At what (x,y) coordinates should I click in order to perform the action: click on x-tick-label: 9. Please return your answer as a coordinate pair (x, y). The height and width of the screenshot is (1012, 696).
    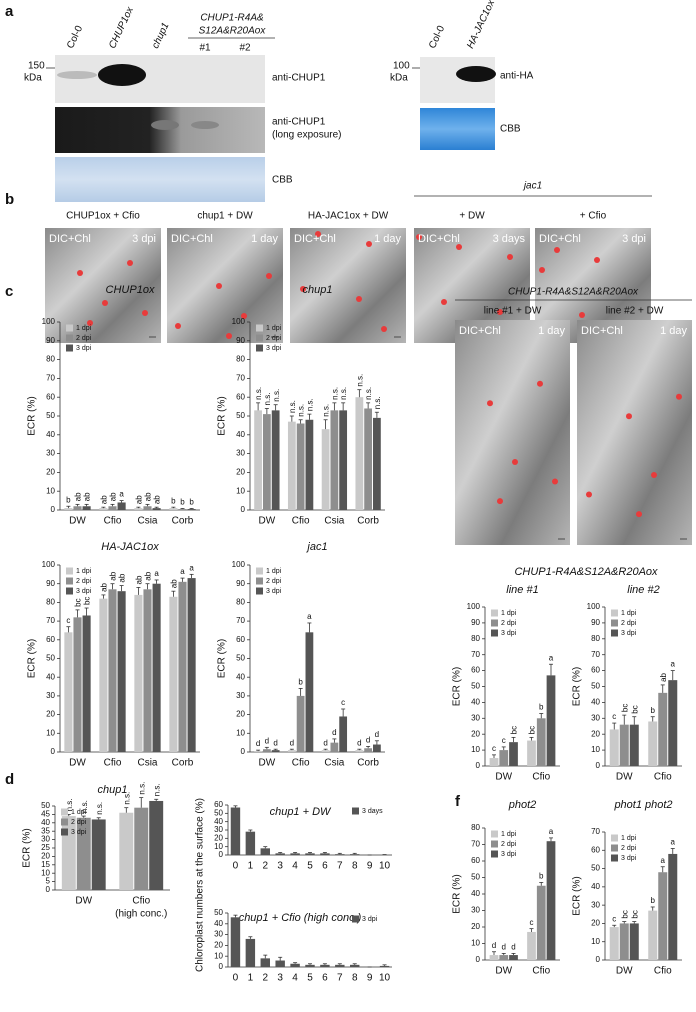
    Looking at the image, I should click on (370, 866).